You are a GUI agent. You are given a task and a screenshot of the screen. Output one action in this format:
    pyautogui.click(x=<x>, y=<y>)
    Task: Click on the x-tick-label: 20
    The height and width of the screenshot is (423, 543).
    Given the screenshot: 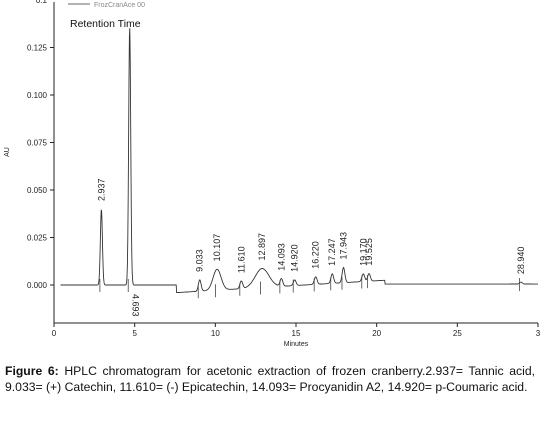 What is the action you would take?
    pyautogui.click(x=376, y=333)
    